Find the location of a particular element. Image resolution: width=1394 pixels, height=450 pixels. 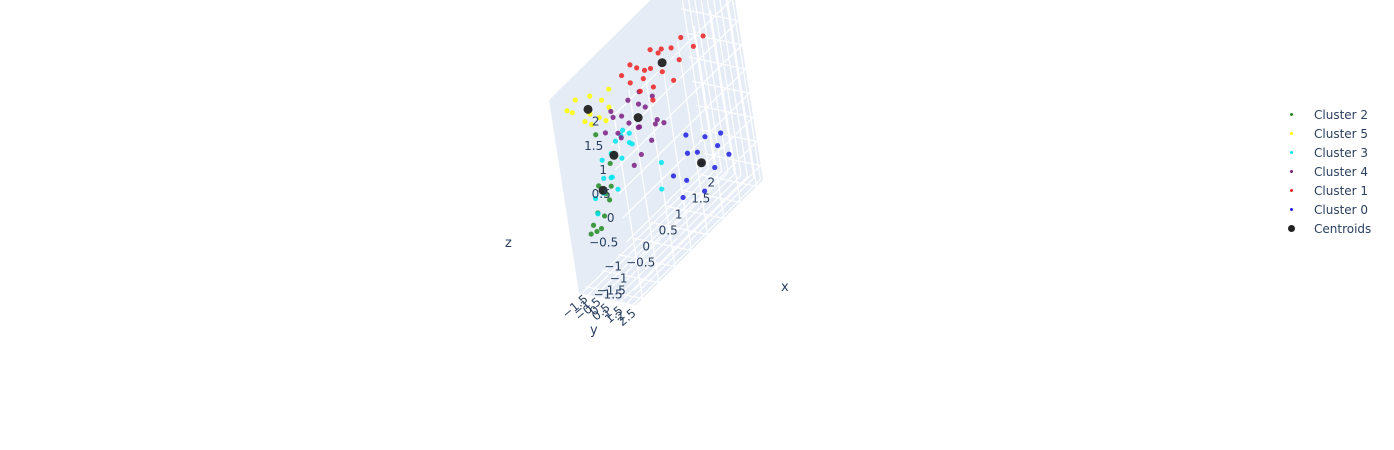

side-wall is located at coordinates (627, 146).